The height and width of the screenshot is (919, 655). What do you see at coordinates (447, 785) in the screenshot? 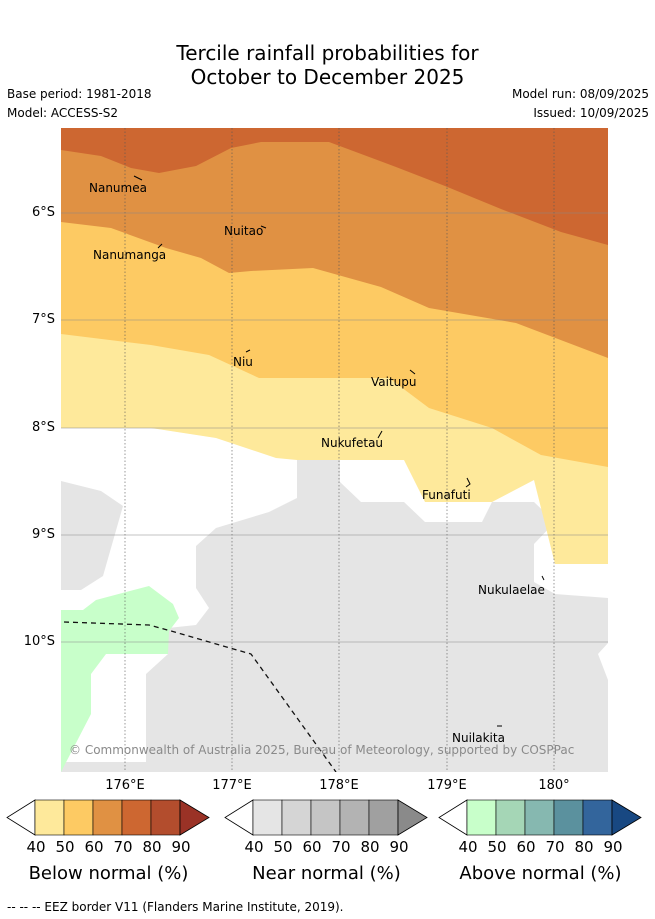
I see `lon-label-179e: 179°E` at bounding box center [447, 785].